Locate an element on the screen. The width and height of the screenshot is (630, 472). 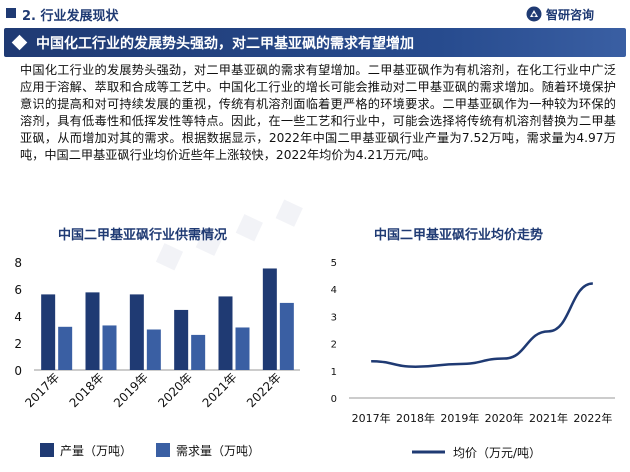
series-line is located at coordinates (482, 325).